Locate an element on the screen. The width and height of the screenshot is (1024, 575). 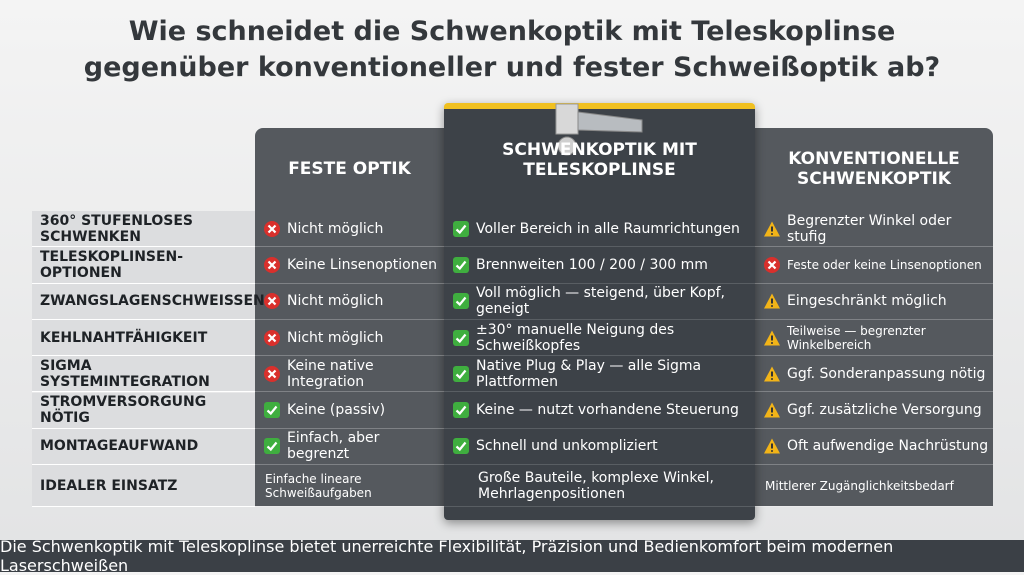
table-cell: Keine Linsenoptionen is located at coordinates (349, 265).